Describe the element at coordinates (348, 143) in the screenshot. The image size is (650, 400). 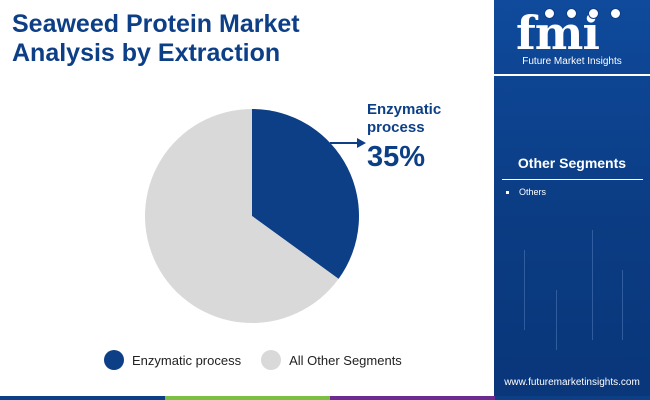
I see `callout-arrow` at that location.